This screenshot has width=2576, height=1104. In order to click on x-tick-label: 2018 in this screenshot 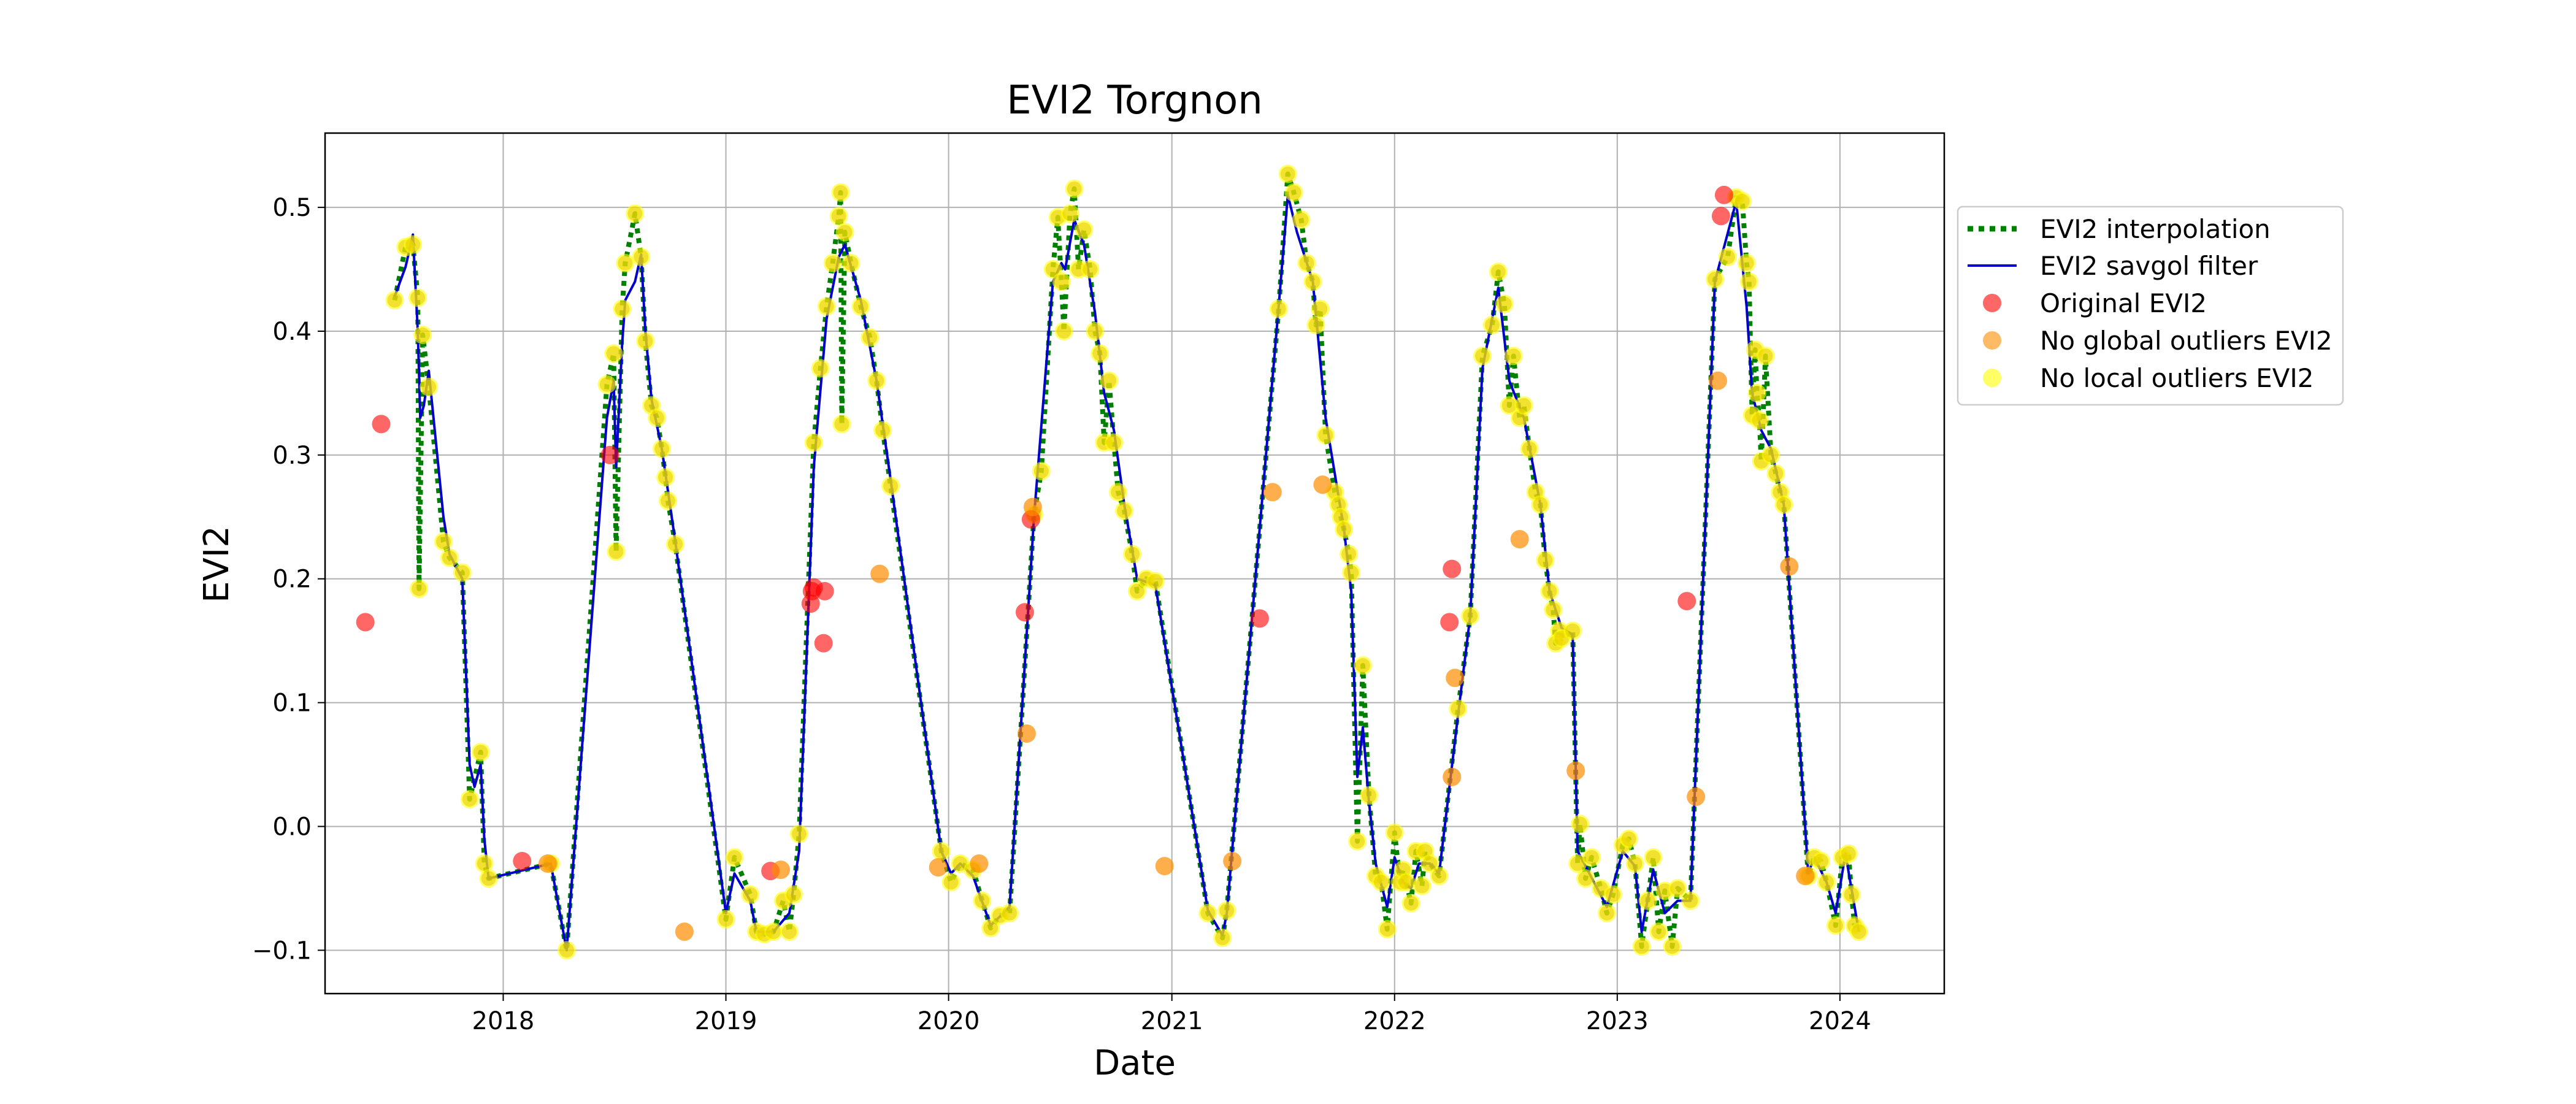, I will do `click(503, 1021)`.